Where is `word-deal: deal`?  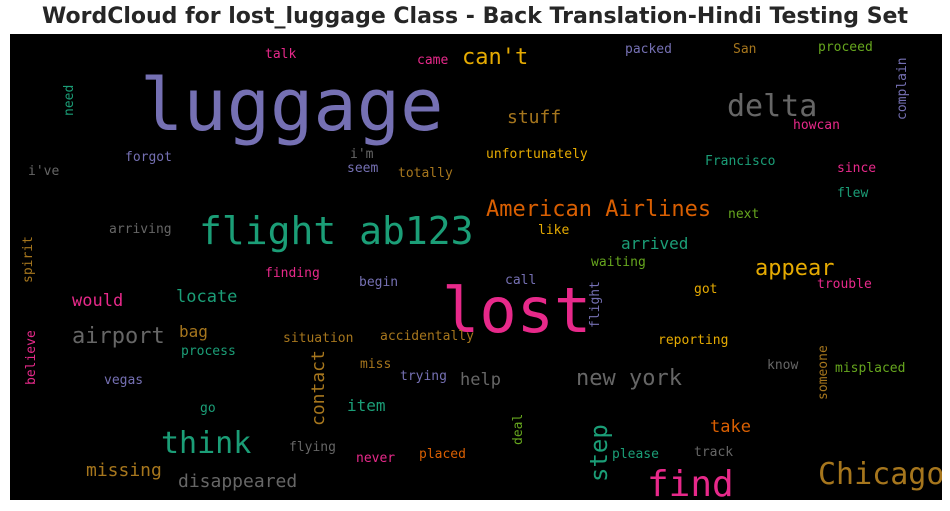 word-deal: deal is located at coordinates (518, 429).